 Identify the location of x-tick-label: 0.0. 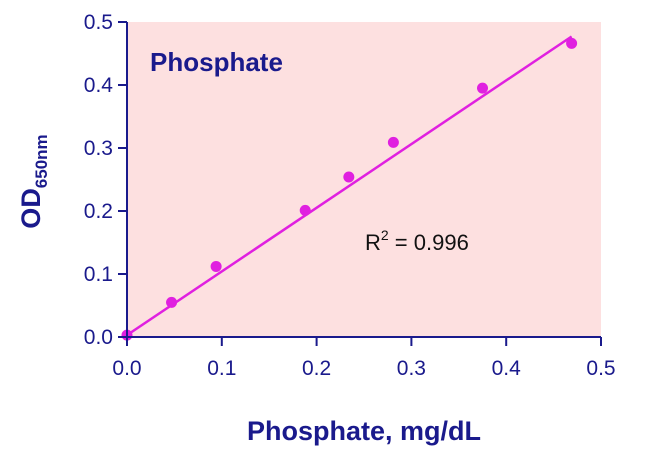
(126, 368).